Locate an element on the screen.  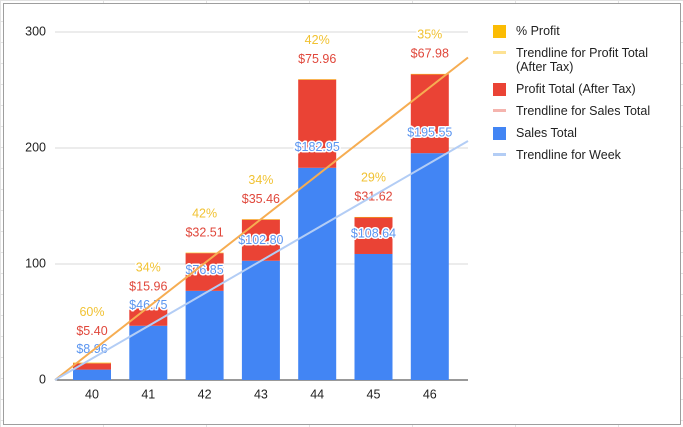
data-label: 35% is located at coordinates (429, 35).